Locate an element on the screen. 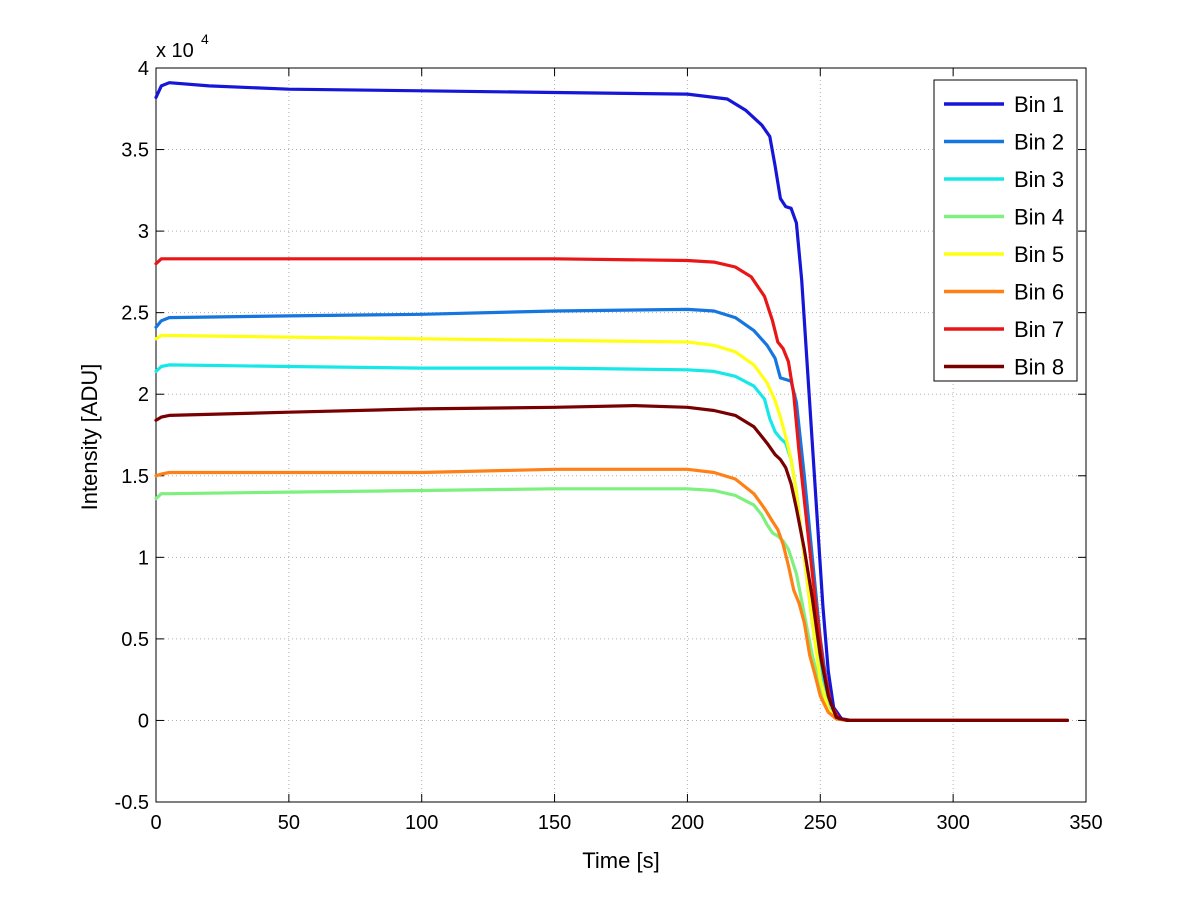  legend-label-bin-7: Bin 7 is located at coordinates (1039, 329).